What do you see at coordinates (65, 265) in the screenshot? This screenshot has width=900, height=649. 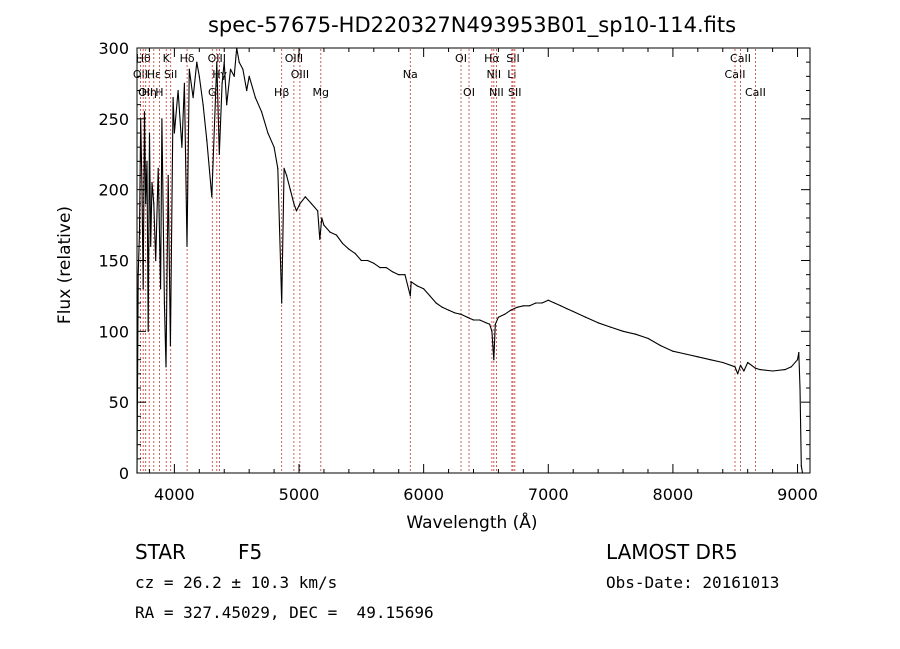 I see `y-axis-label: Flux (relative)` at bounding box center [65, 265].